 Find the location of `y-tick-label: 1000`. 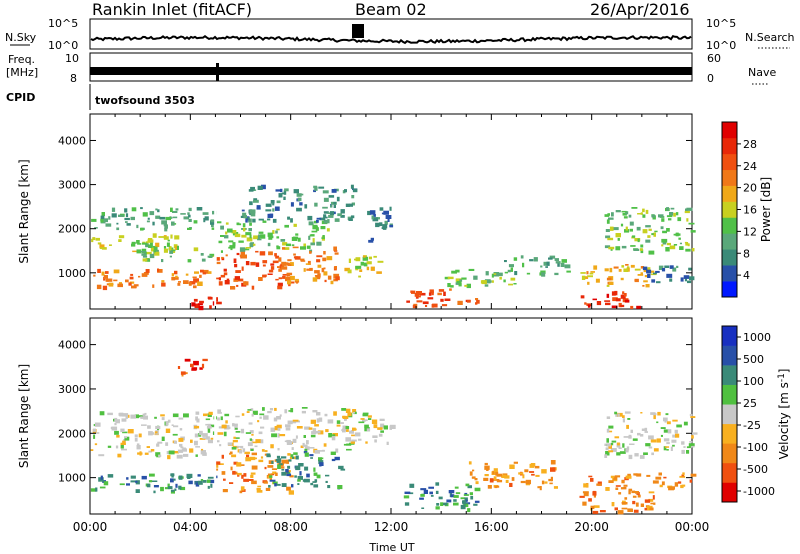

y-tick-label: 1000 is located at coordinates (72, 273).